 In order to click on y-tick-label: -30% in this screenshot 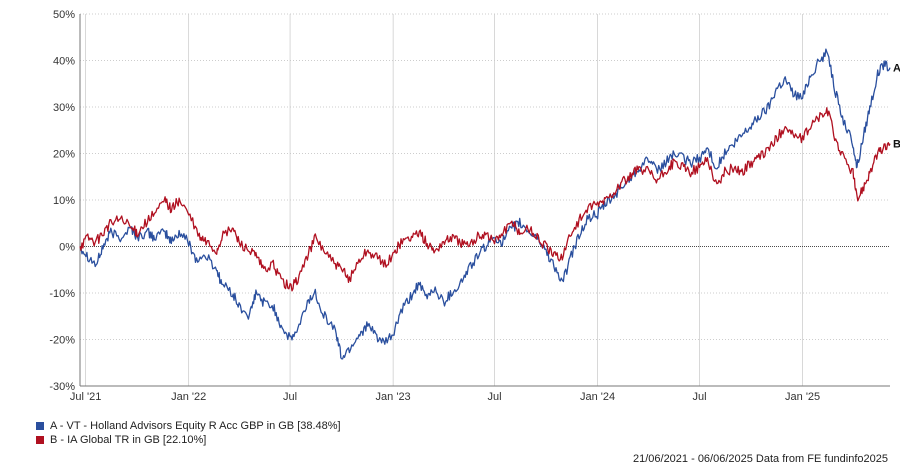, I will do `click(62, 387)`.